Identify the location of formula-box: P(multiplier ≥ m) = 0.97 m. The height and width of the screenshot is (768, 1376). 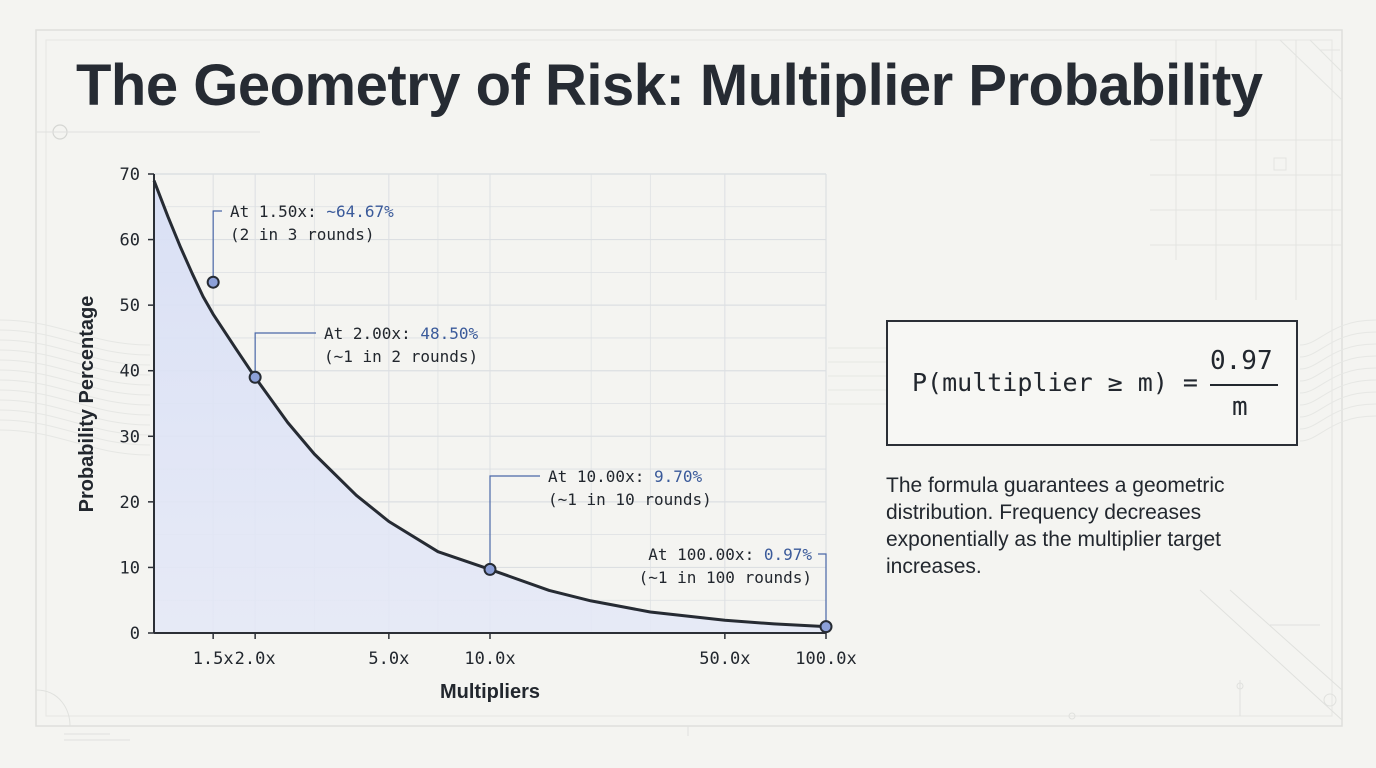
(1092, 383).